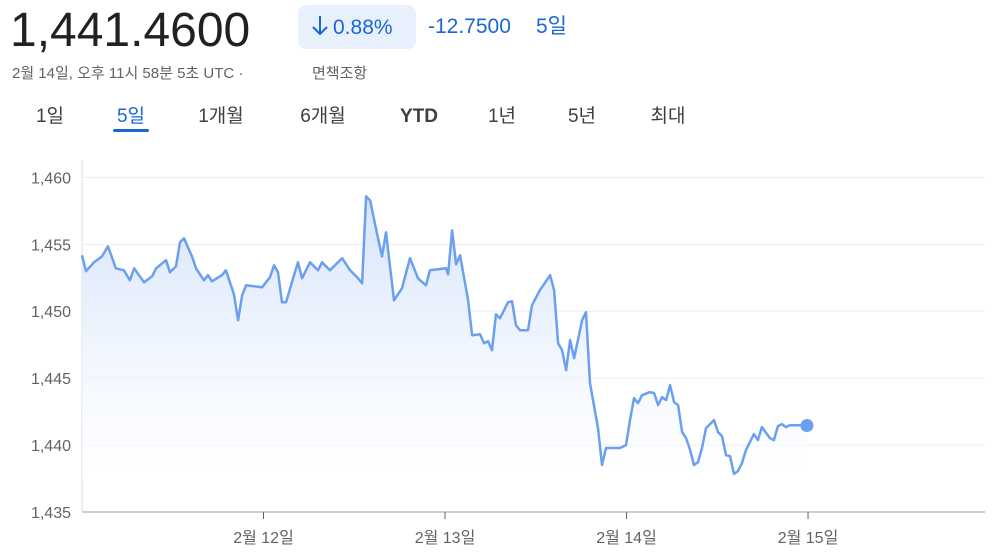  I want to click on change-value: -12.7500, so click(469, 26).